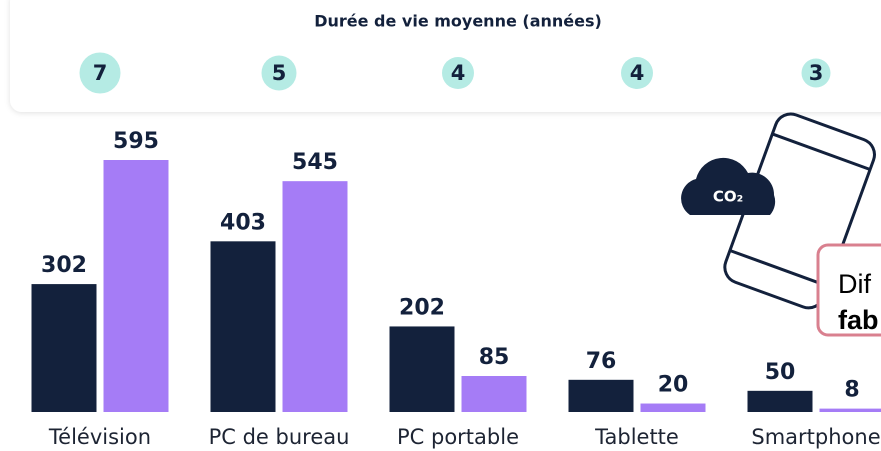 This screenshot has width=881, height=451. I want to click on callout-line: fab, so click(858, 320).